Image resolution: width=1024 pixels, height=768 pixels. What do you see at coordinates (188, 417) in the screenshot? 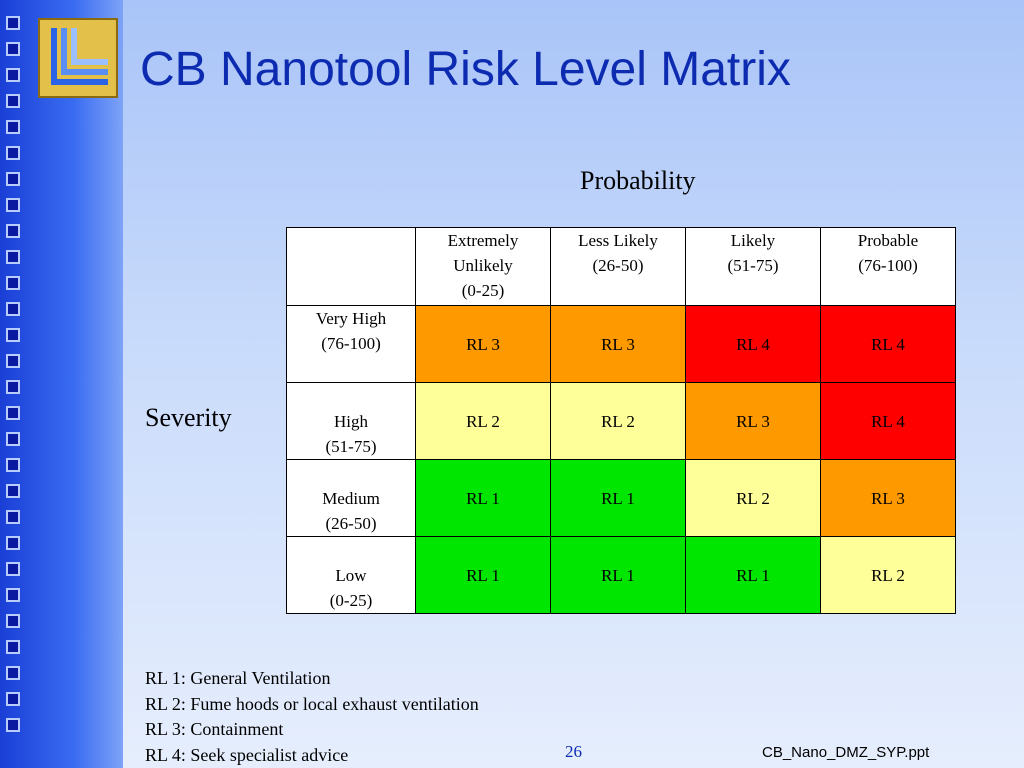
I see `severity-axis-label: Severity` at bounding box center [188, 417].